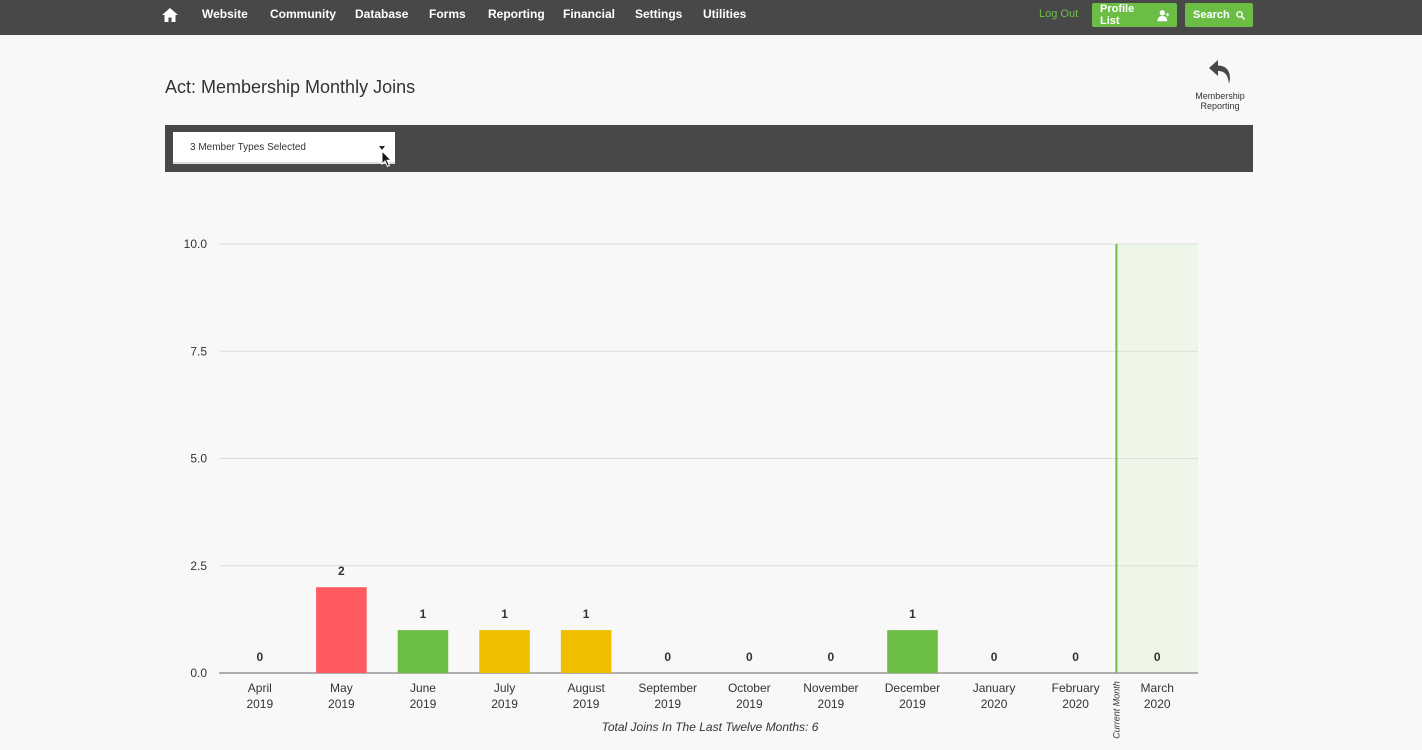  What do you see at coordinates (341, 571) in the screenshot?
I see `data-label: 2` at bounding box center [341, 571].